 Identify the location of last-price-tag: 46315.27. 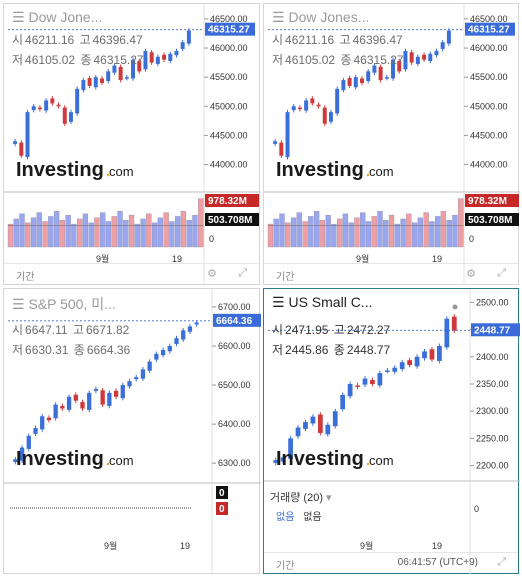
(229, 30).